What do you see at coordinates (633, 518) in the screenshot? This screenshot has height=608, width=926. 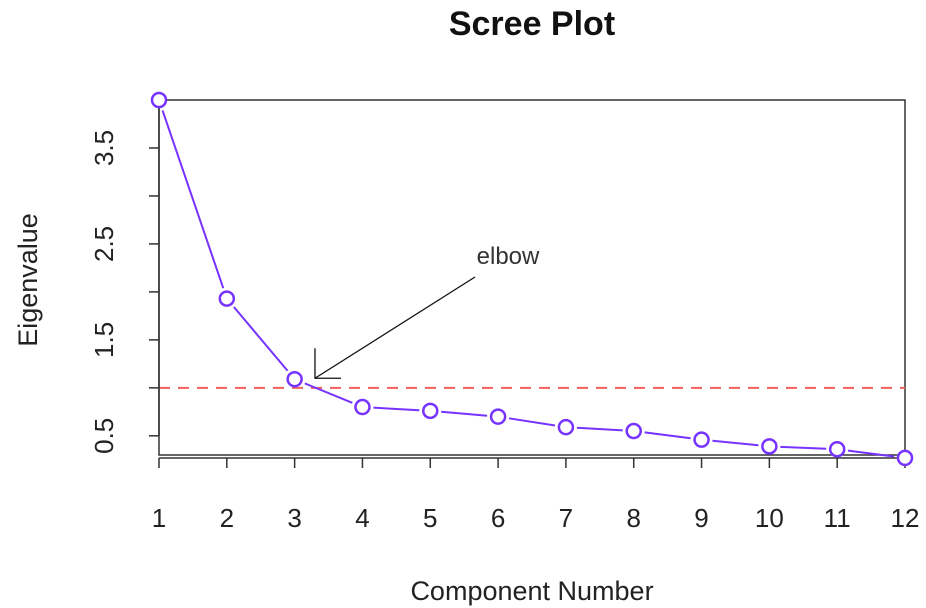 I see `x-tick-label: 8` at bounding box center [633, 518].